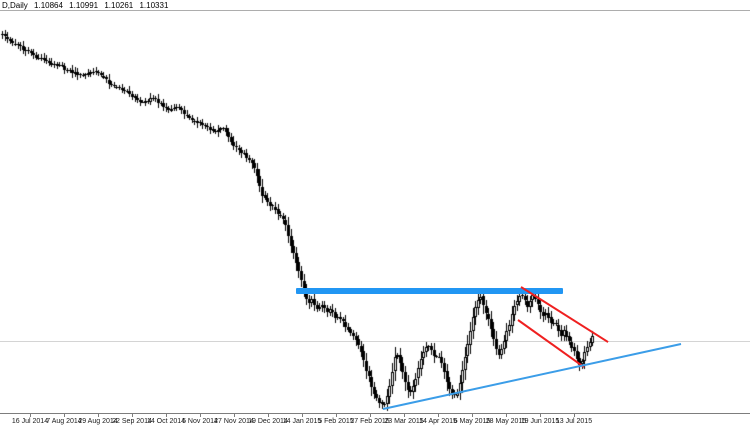  What do you see at coordinates (30, 421) in the screenshot?
I see `time-axis-label: 16 Jul 2014` at bounding box center [30, 421].